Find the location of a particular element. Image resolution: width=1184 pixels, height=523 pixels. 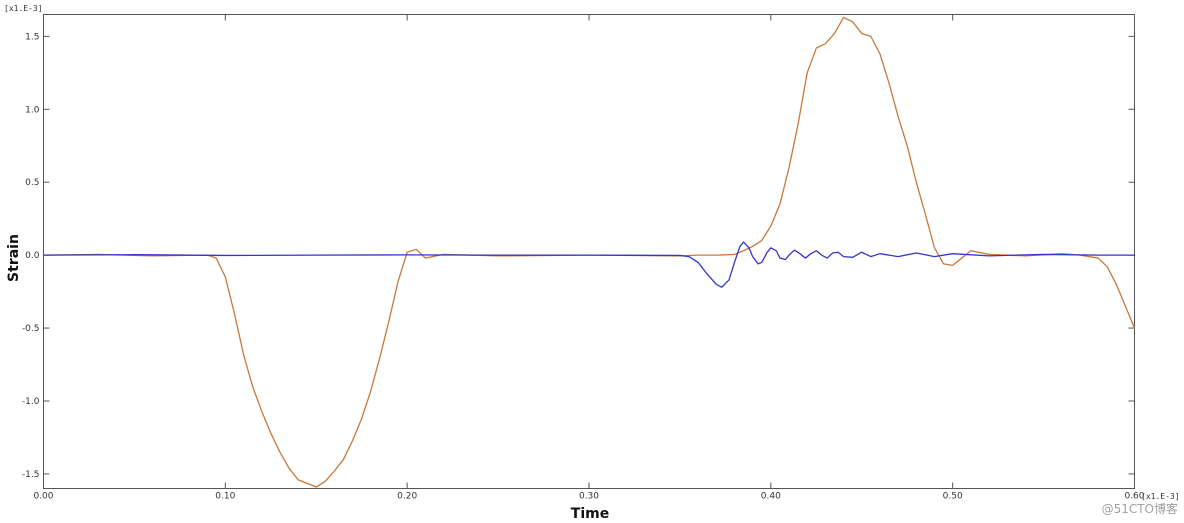

x-tick-label-3: 0.30 is located at coordinates (589, 497).